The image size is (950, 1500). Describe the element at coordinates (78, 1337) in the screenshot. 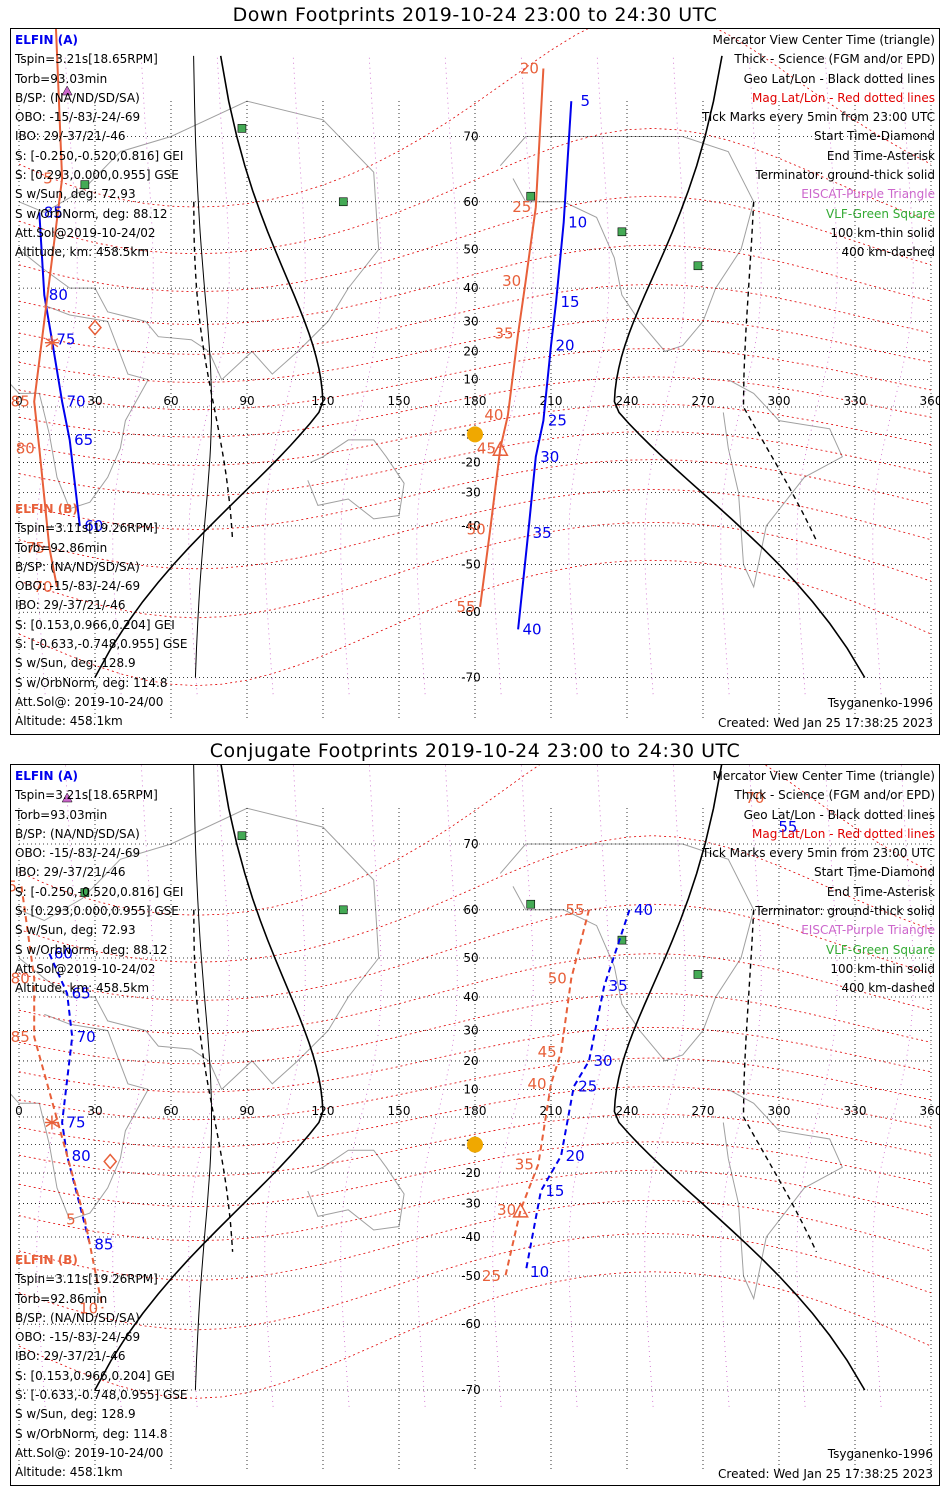

I see `info-line: OBO: -15/-83/-24/-69` at that location.